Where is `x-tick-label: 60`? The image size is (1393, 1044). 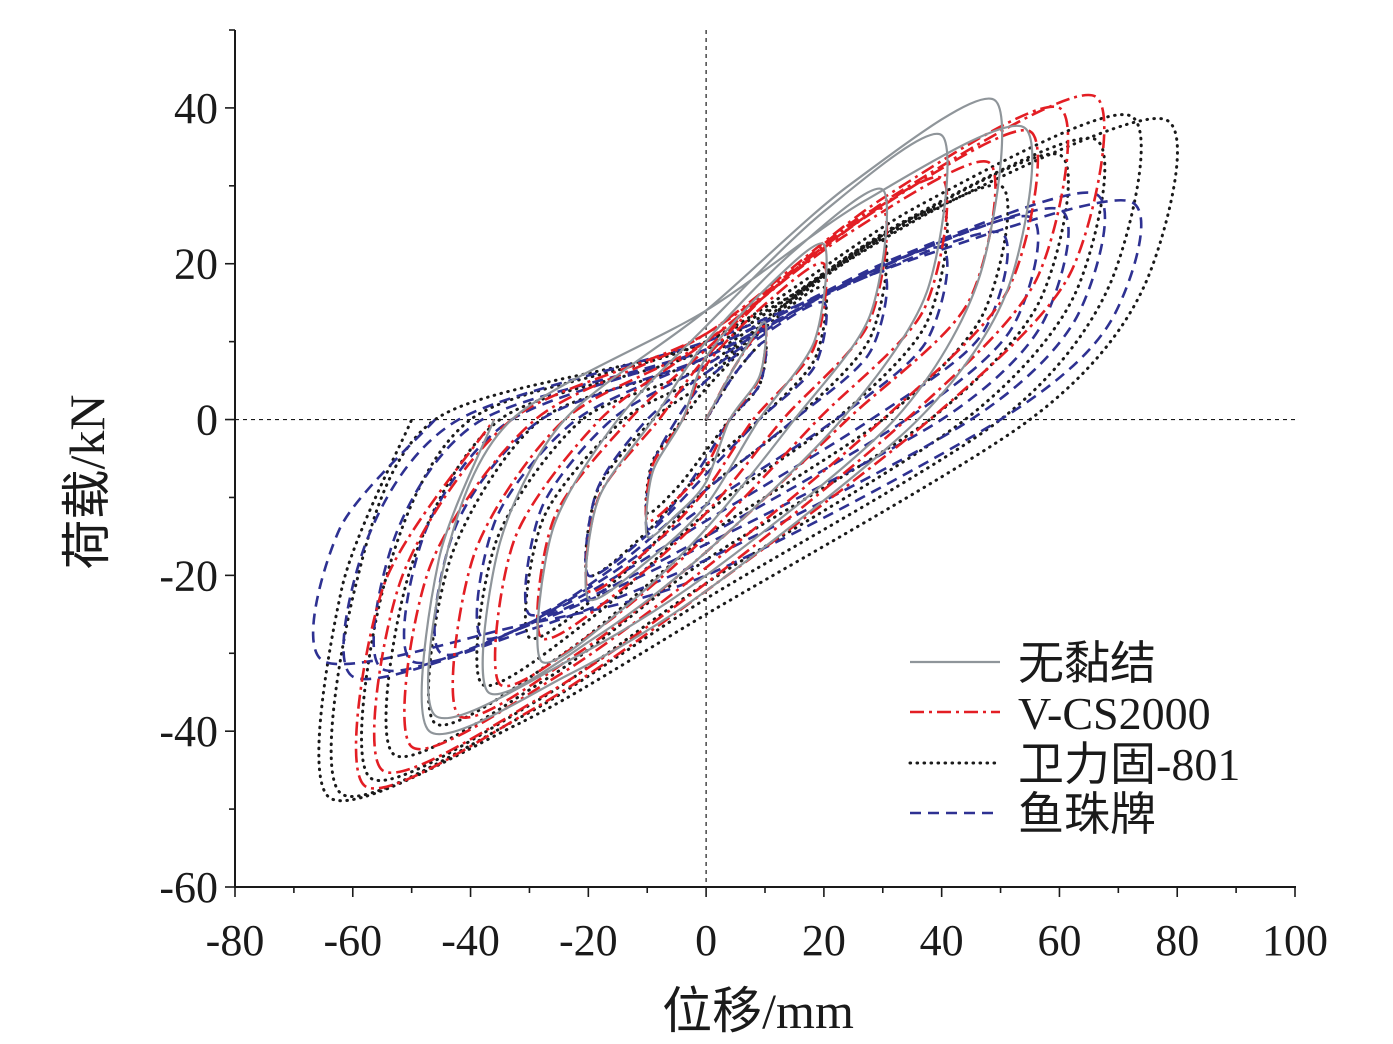
x-tick-label: 60 is located at coordinates (1059, 940).